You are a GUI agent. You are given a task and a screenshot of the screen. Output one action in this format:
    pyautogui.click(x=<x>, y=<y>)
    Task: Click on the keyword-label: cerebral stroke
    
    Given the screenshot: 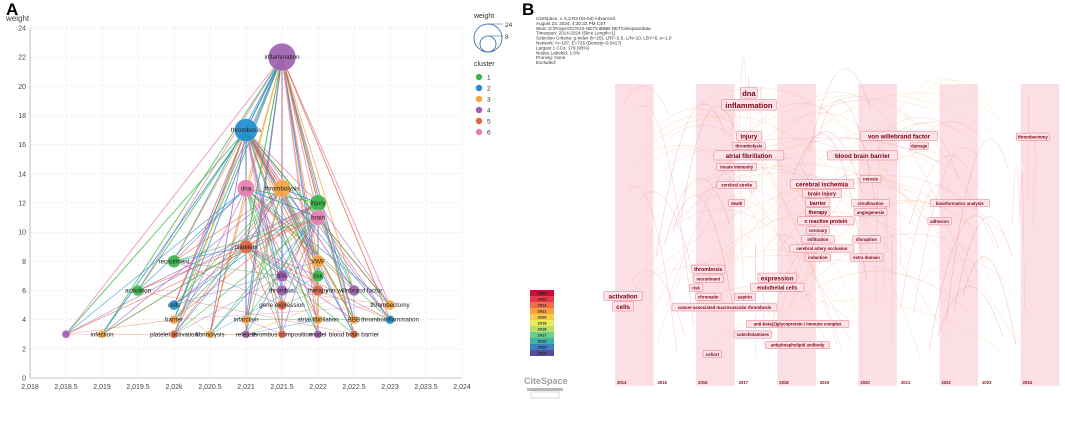 What is the action you would take?
    pyautogui.click(x=736, y=185)
    